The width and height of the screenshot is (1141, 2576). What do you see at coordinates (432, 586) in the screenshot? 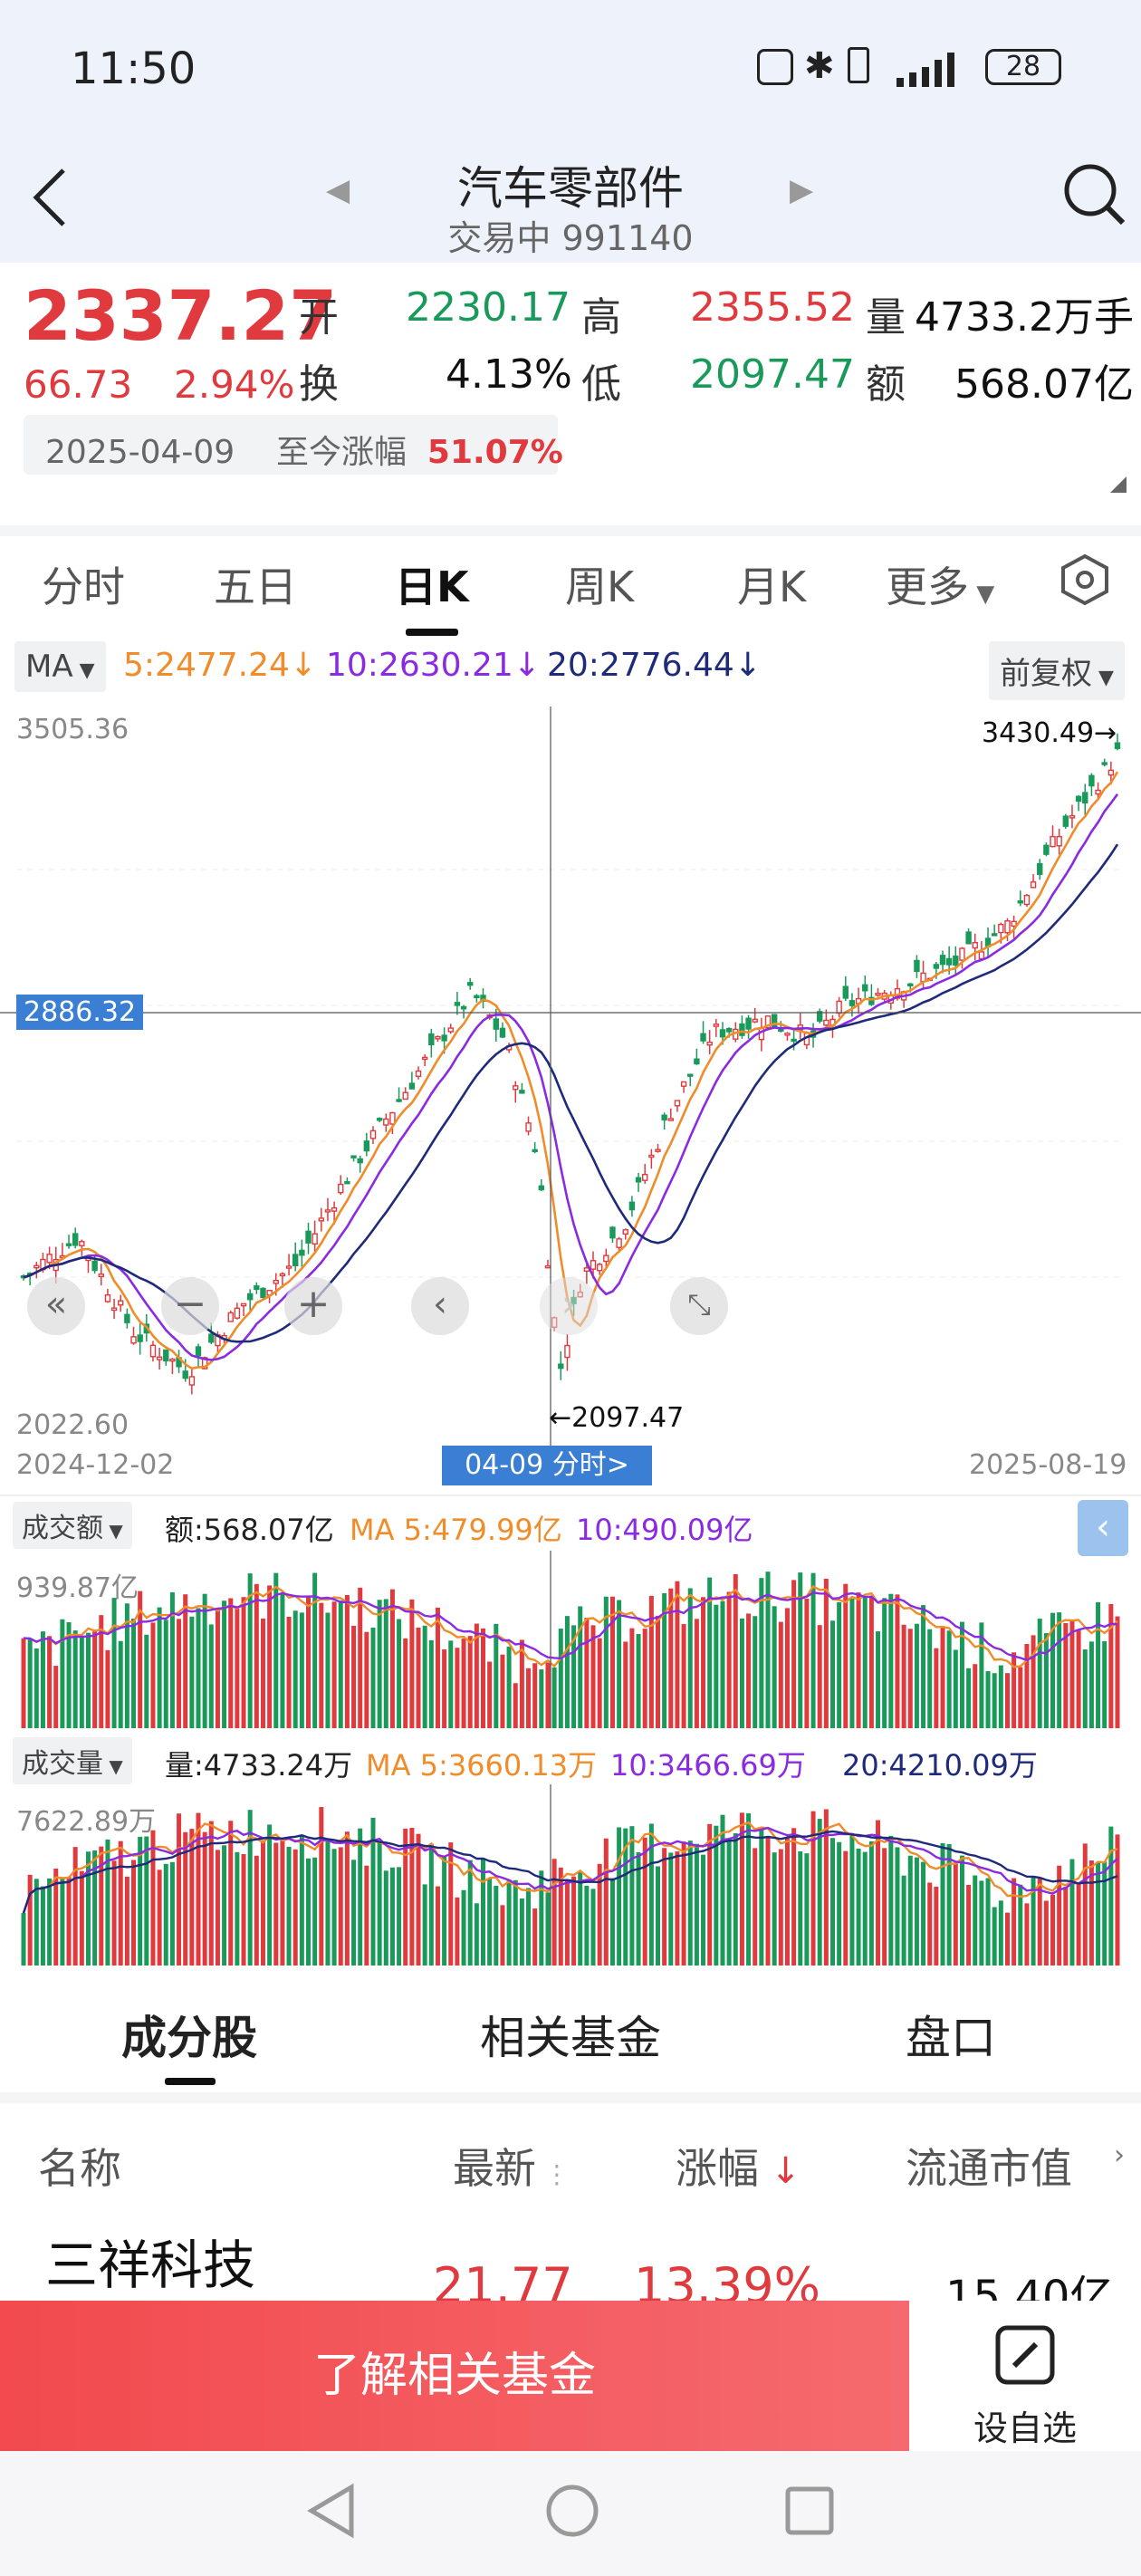
I see `tab-daily-k: 日K` at bounding box center [432, 586].